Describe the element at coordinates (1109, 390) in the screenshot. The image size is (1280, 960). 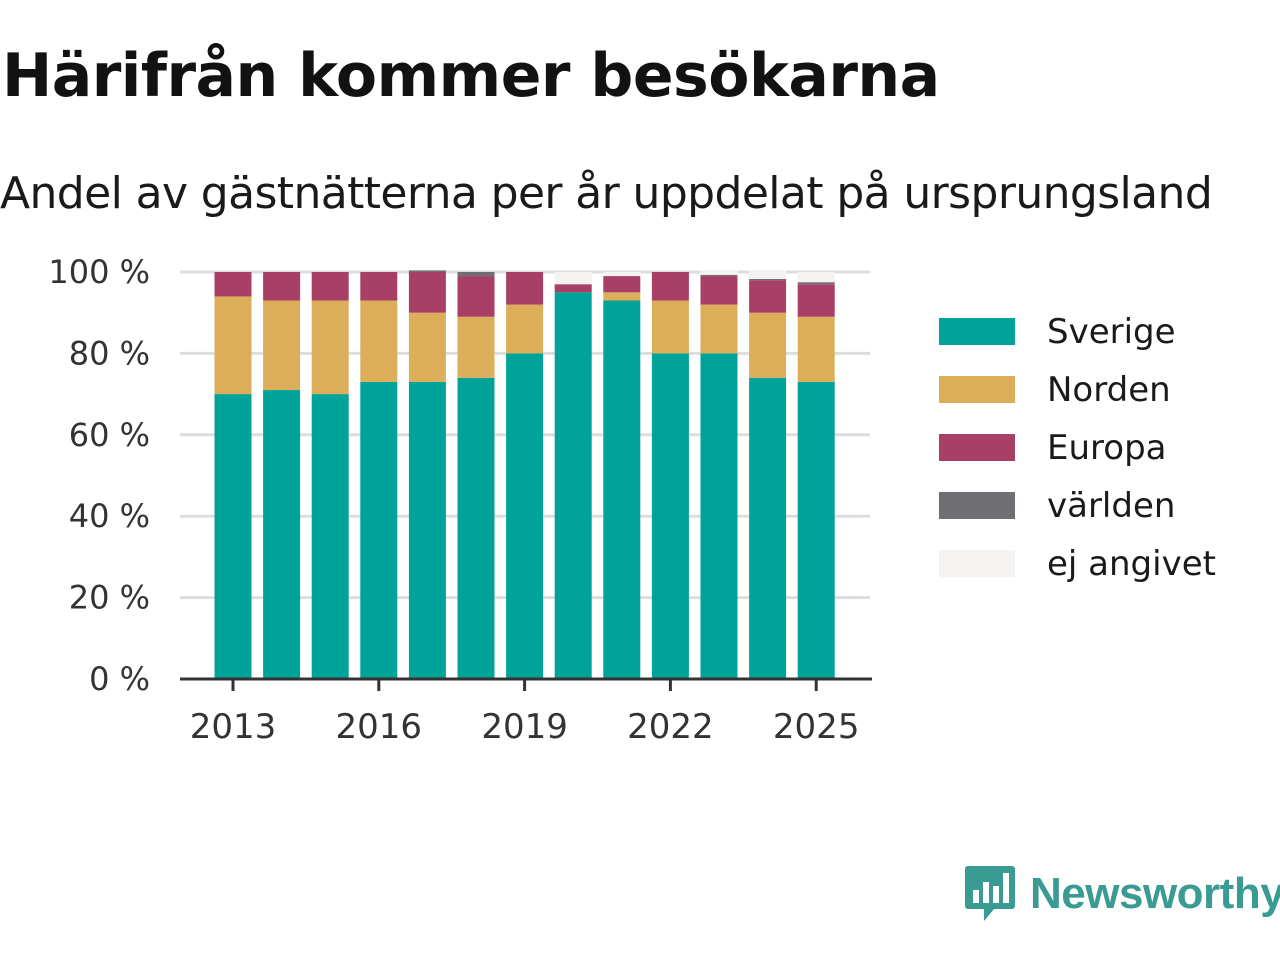
I see `legend-label: Norden` at that location.